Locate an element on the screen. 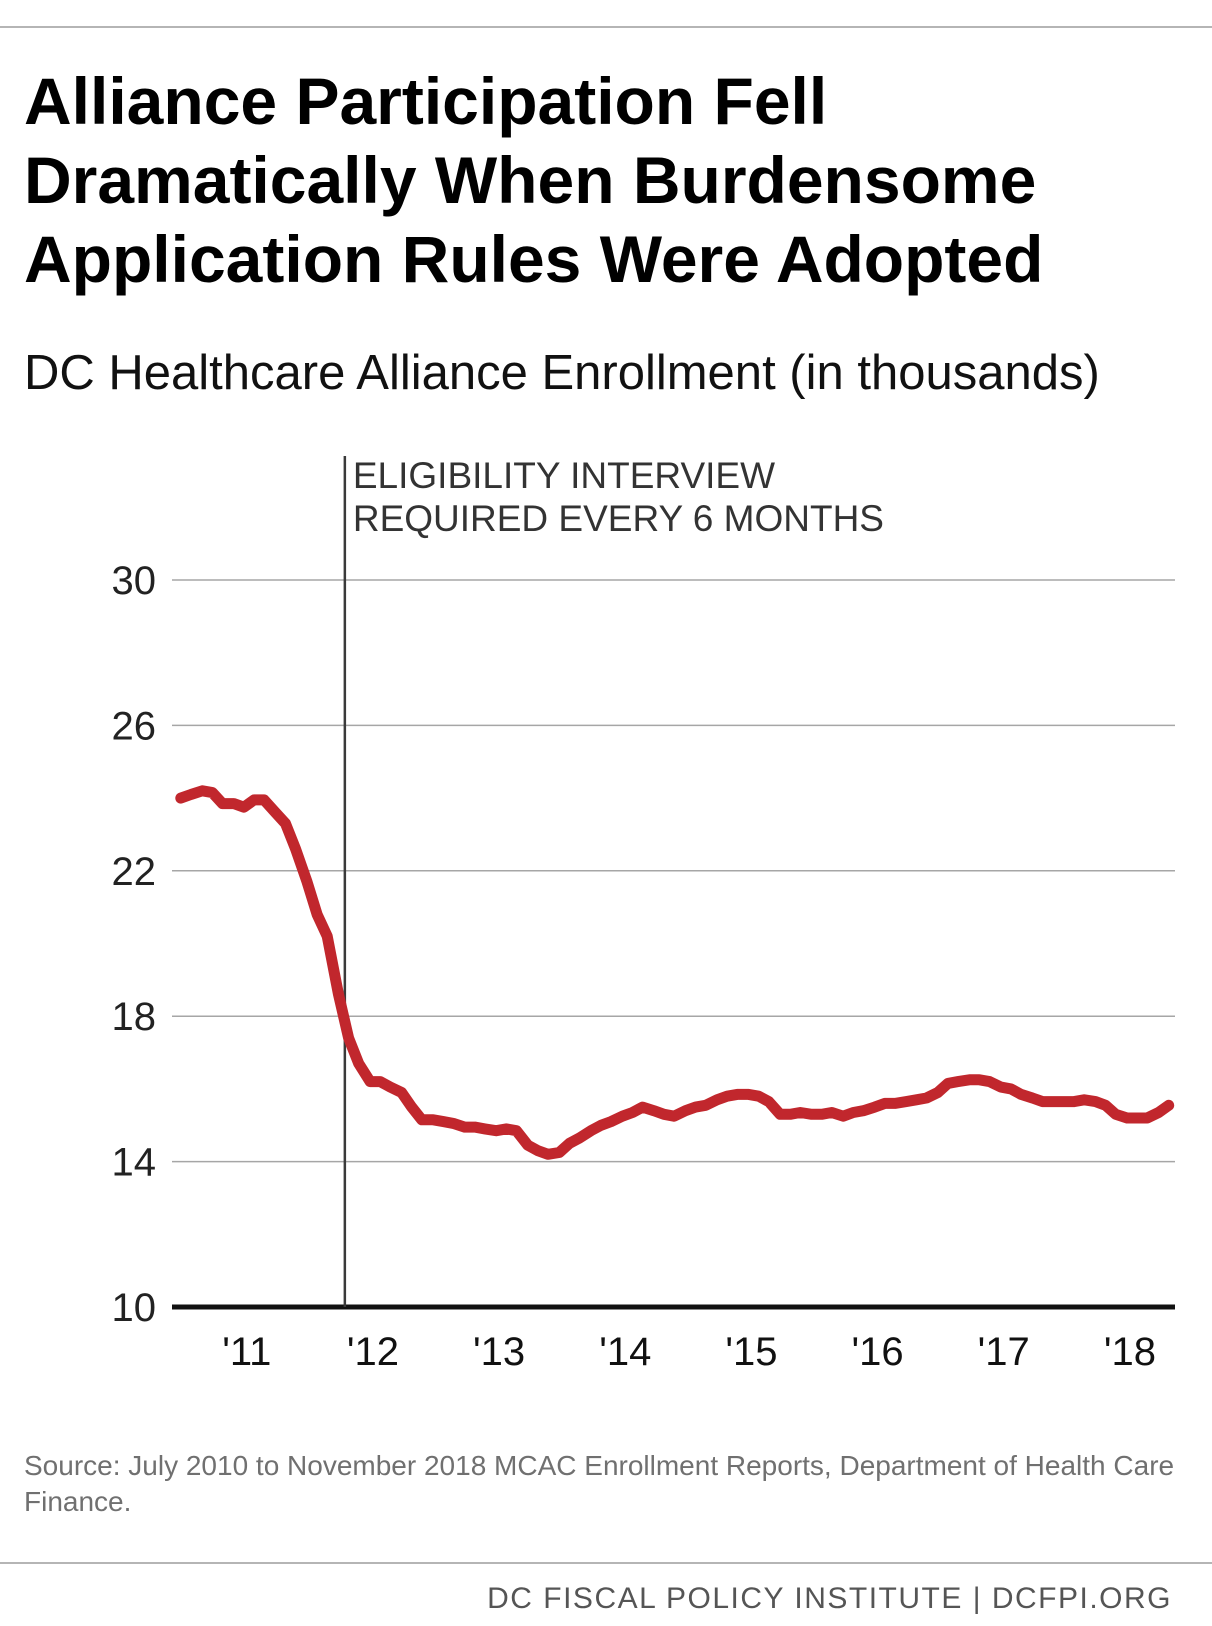 This screenshot has width=1212, height=1626. top-rule is located at coordinates (606, 27).